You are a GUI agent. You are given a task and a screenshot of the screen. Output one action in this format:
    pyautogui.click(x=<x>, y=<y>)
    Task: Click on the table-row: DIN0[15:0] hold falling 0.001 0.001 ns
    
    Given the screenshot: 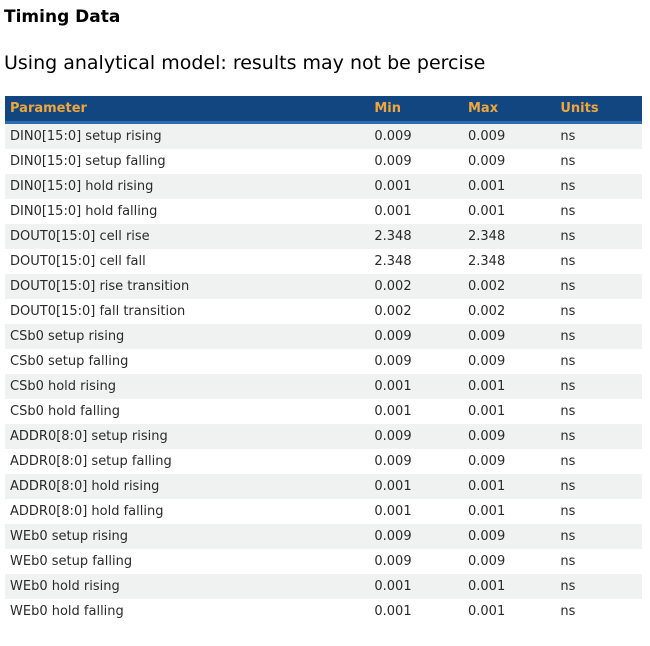 What is the action you would take?
    pyautogui.click(x=323, y=211)
    